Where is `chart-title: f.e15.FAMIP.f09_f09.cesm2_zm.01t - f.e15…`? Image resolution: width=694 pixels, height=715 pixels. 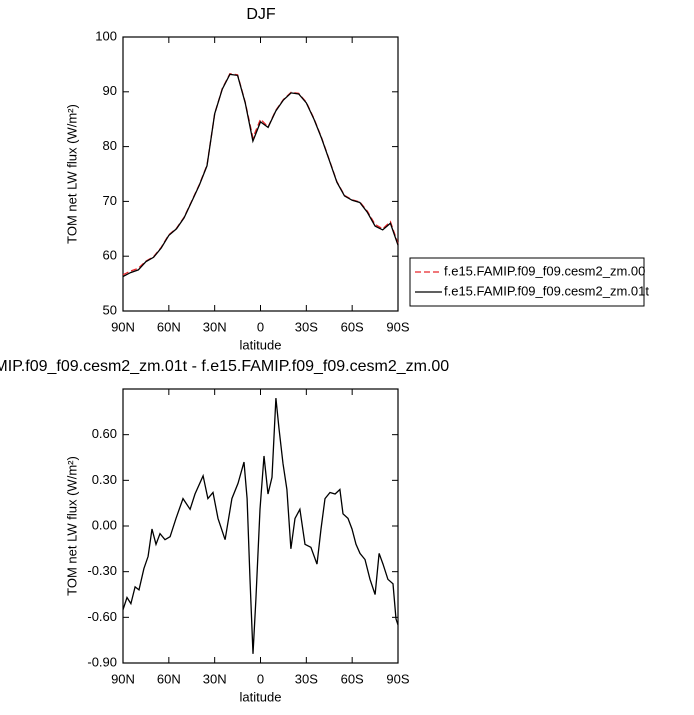
chart-title: f.e15.FAMIP.f09_f09.cesm2_zm.01t - f.e15… is located at coordinates (224, 366).